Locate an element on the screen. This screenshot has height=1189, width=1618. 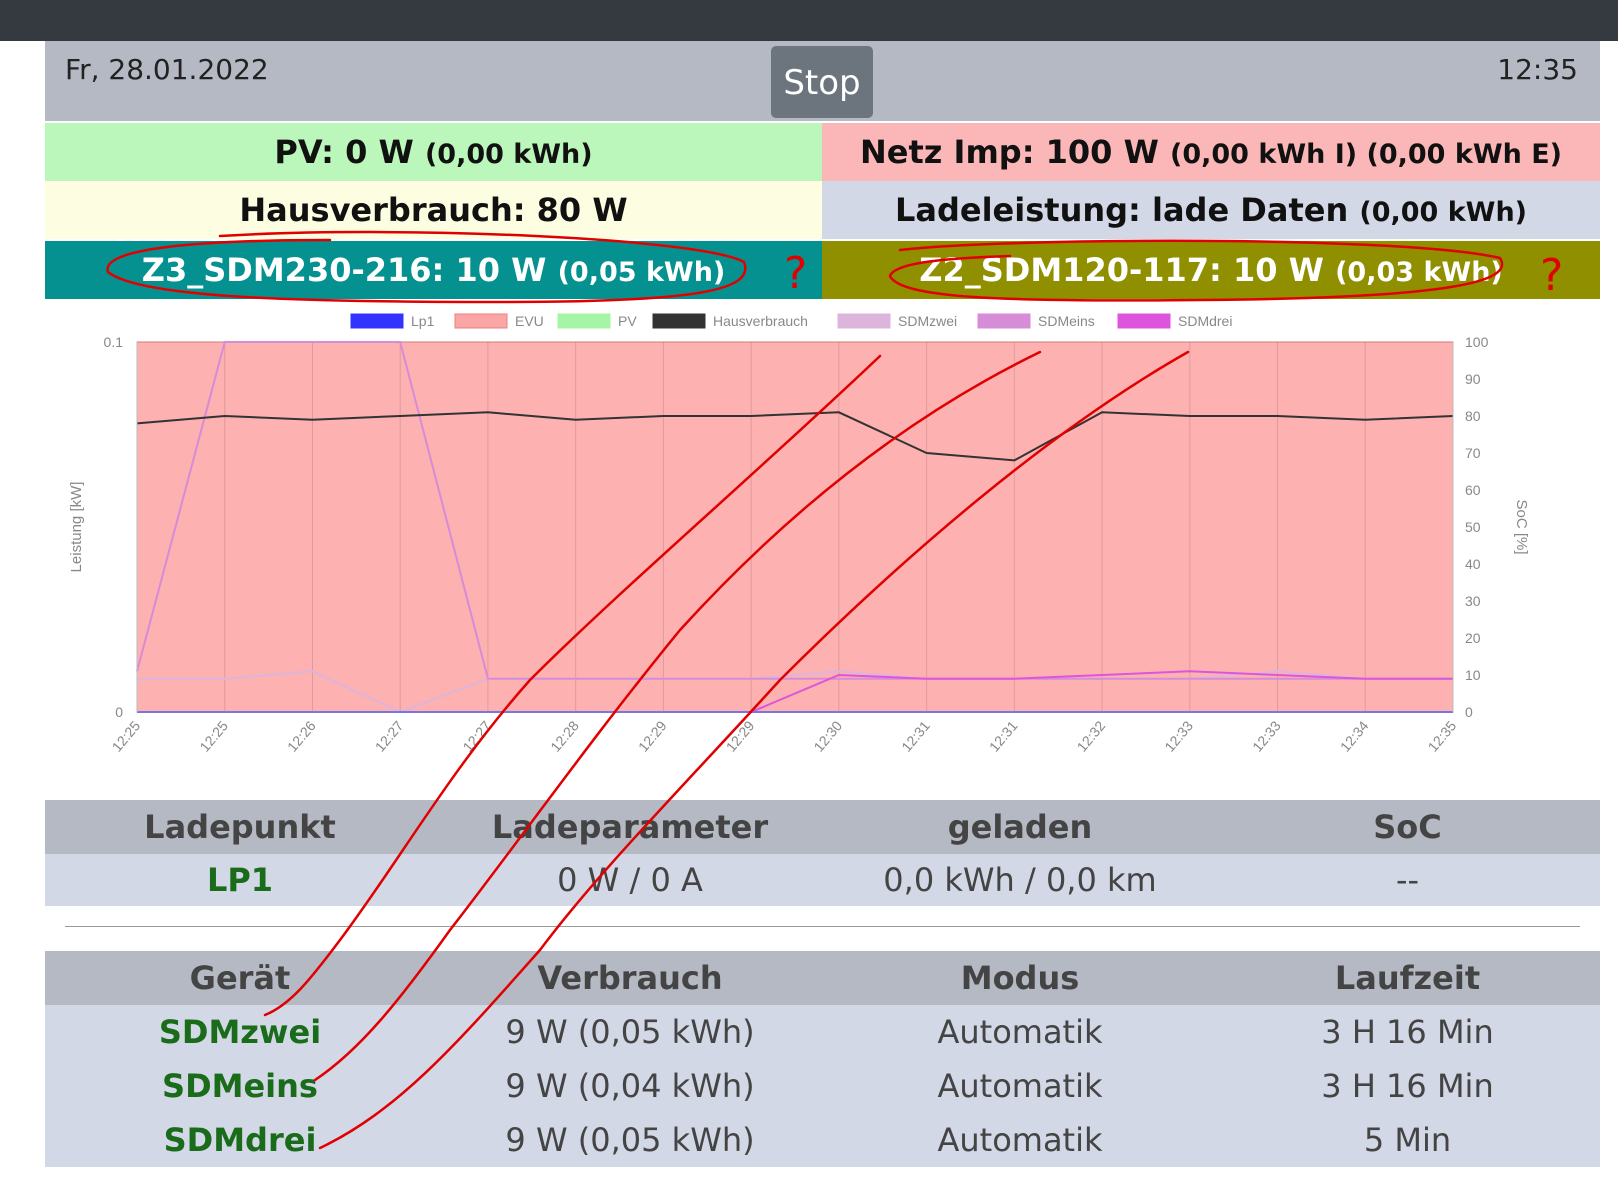
y2-tick-label: 20 is located at coordinates (1473, 638).